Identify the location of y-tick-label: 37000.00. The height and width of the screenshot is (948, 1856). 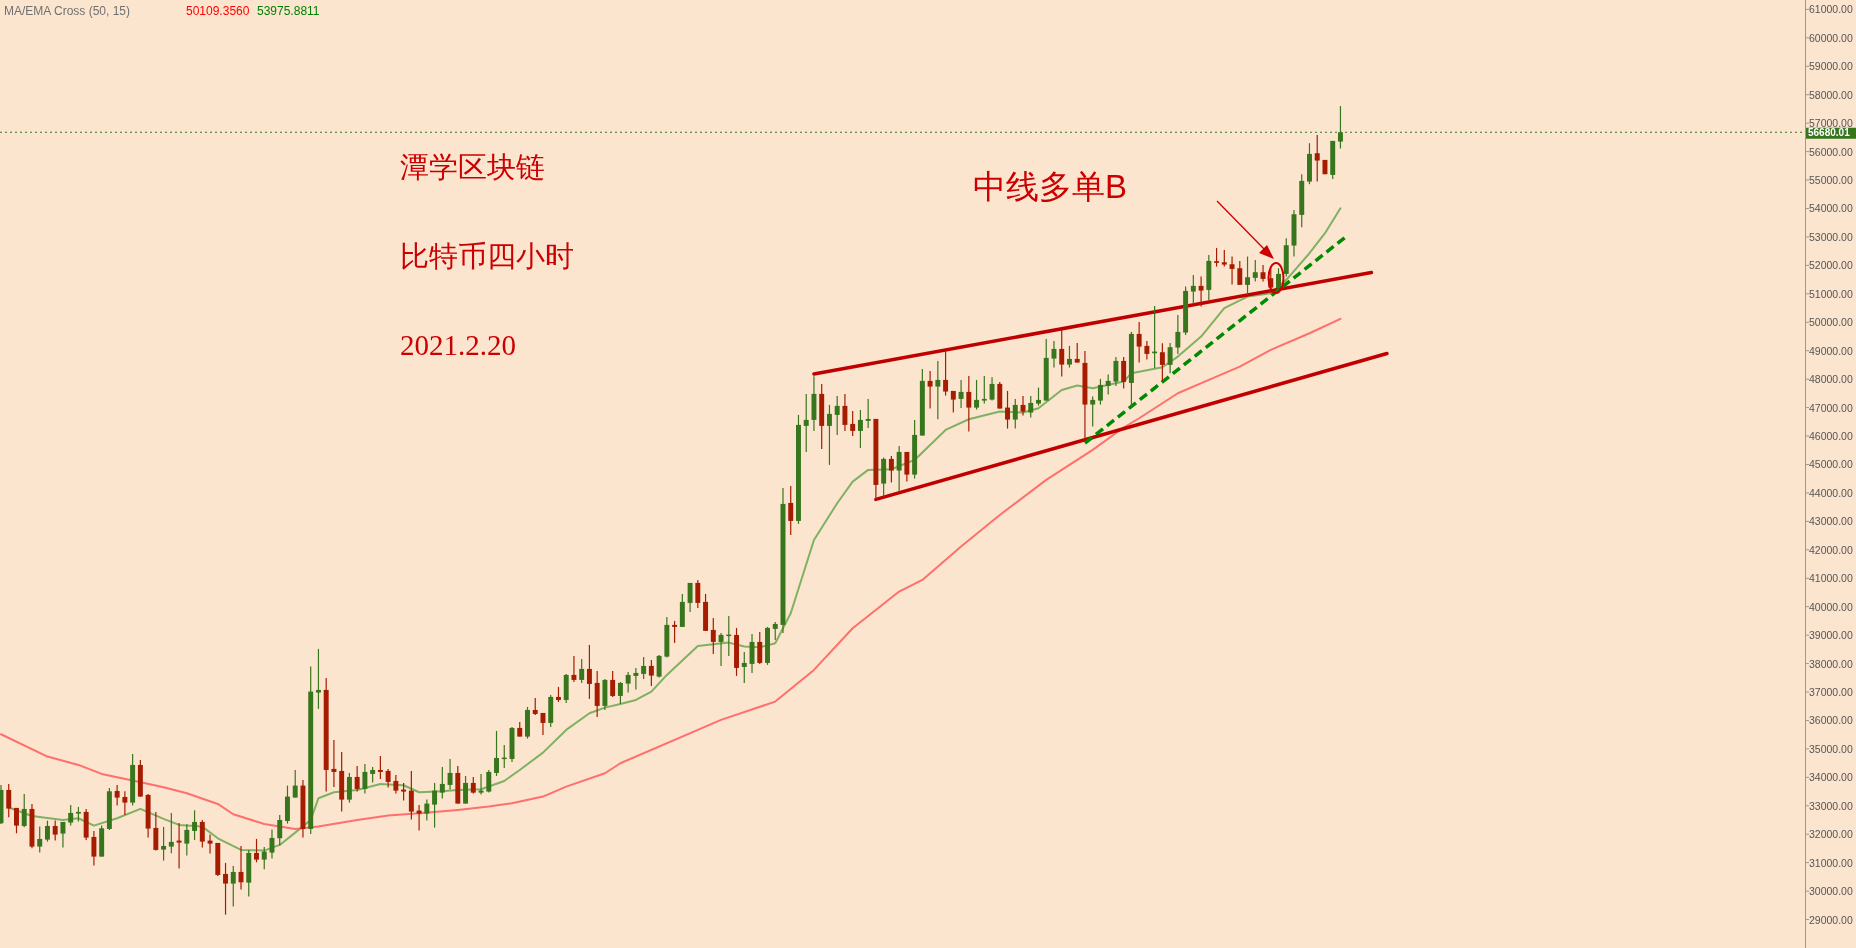
(1831, 692).